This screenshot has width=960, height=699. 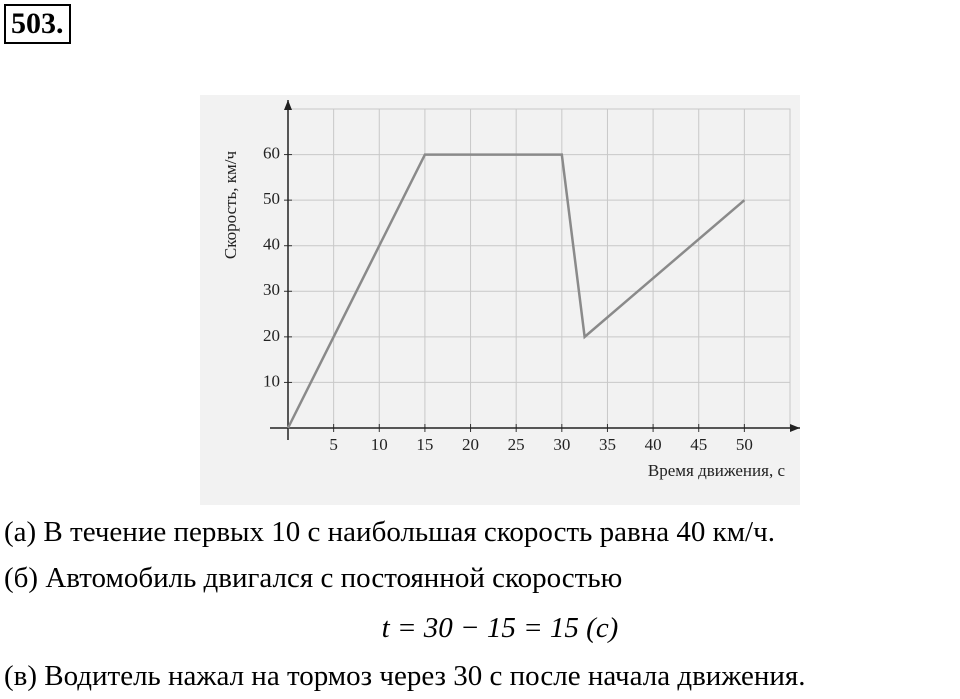 I want to click on x-tick-label: 45, so click(x=698, y=444).